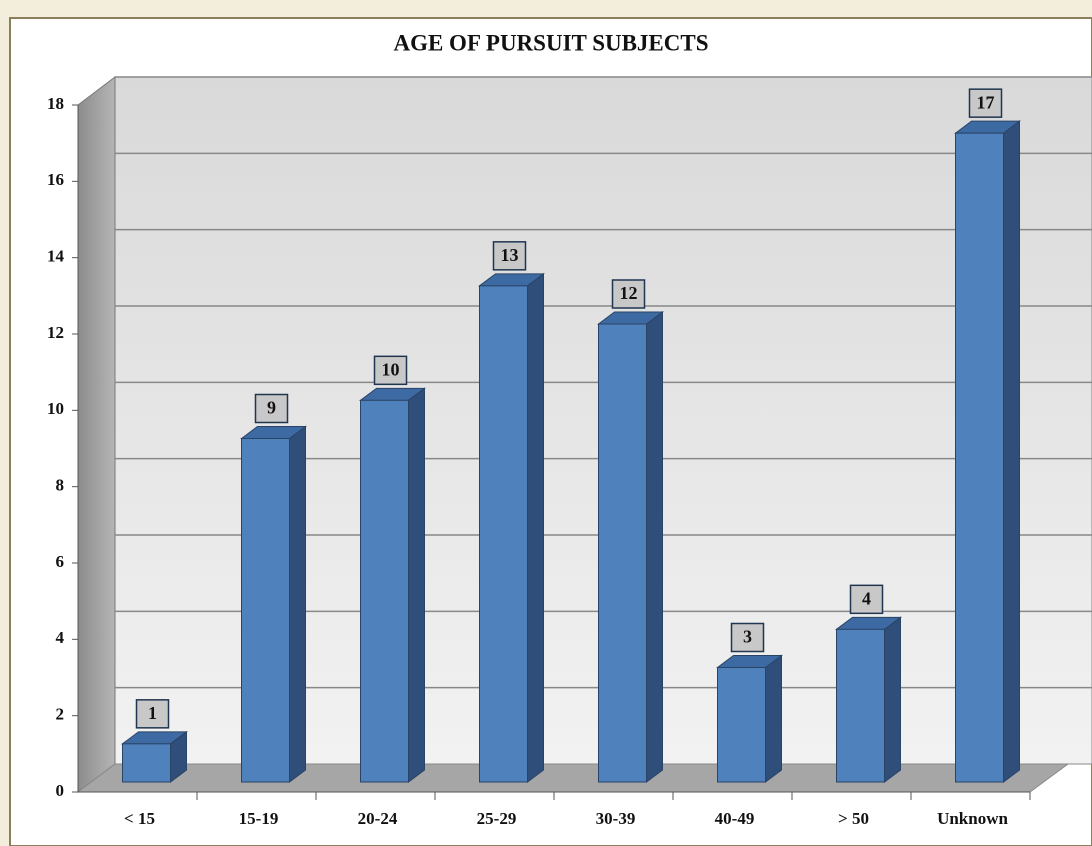  I want to click on data-label: 1, so click(152, 713).